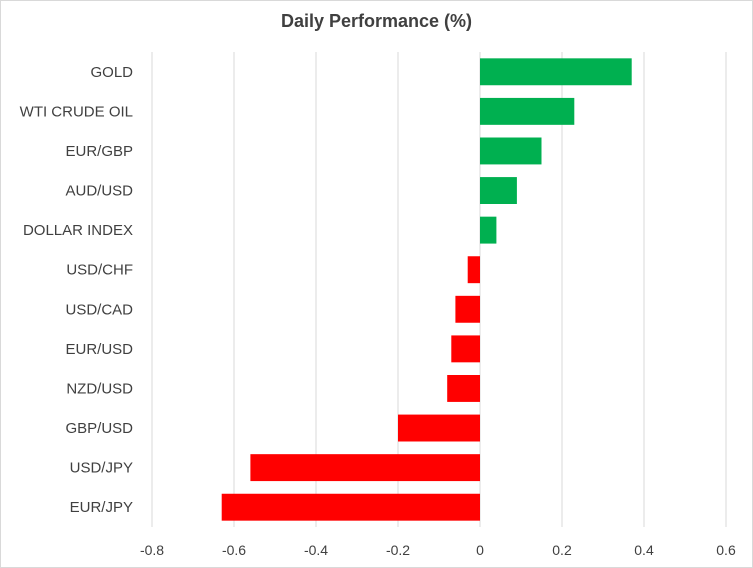 The height and width of the screenshot is (568, 753). What do you see at coordinates (99, 309) in the screenshot?
I see `category-label: USD/CAD` at bounding box center [99, 309].